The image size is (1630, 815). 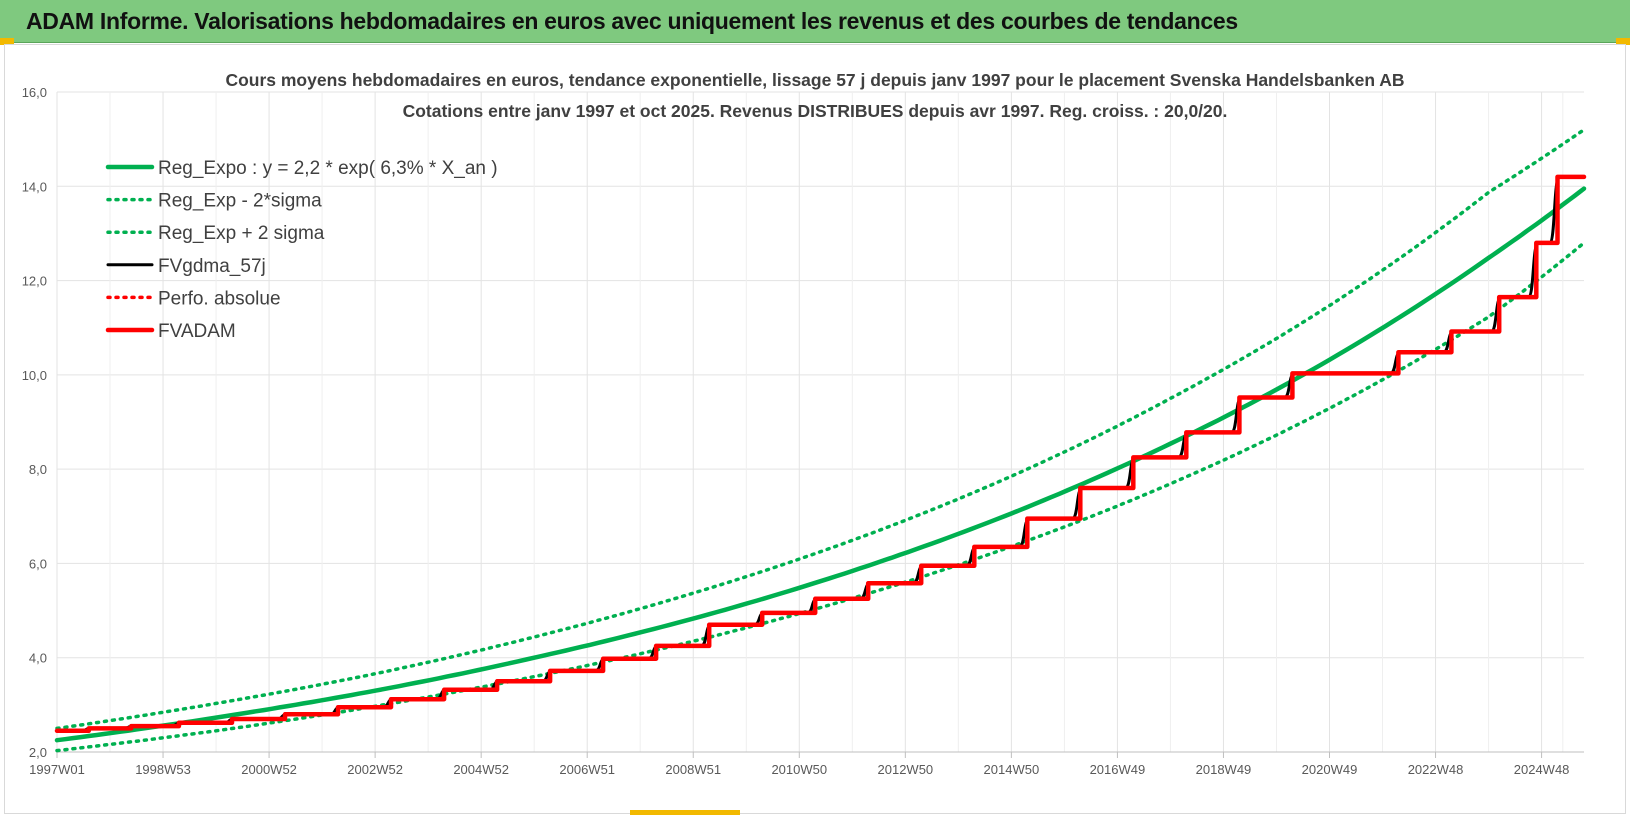 I want to click on corner-marker-right, so click(x=1623, y=41).